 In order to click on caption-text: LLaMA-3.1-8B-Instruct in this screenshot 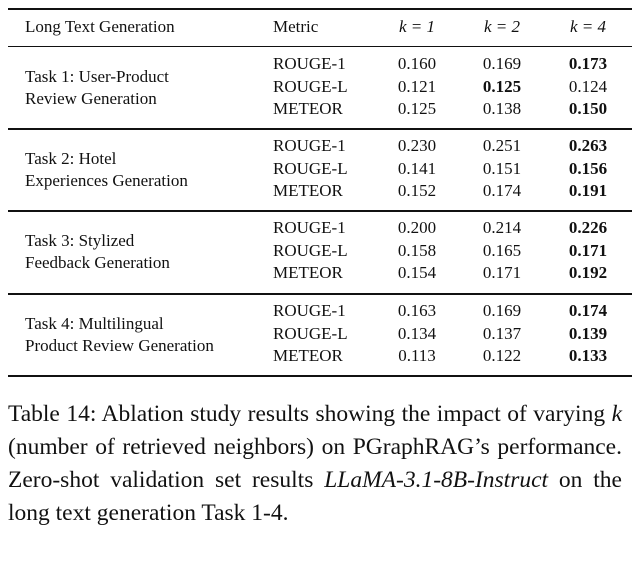, I will do `click(436, 480)`.